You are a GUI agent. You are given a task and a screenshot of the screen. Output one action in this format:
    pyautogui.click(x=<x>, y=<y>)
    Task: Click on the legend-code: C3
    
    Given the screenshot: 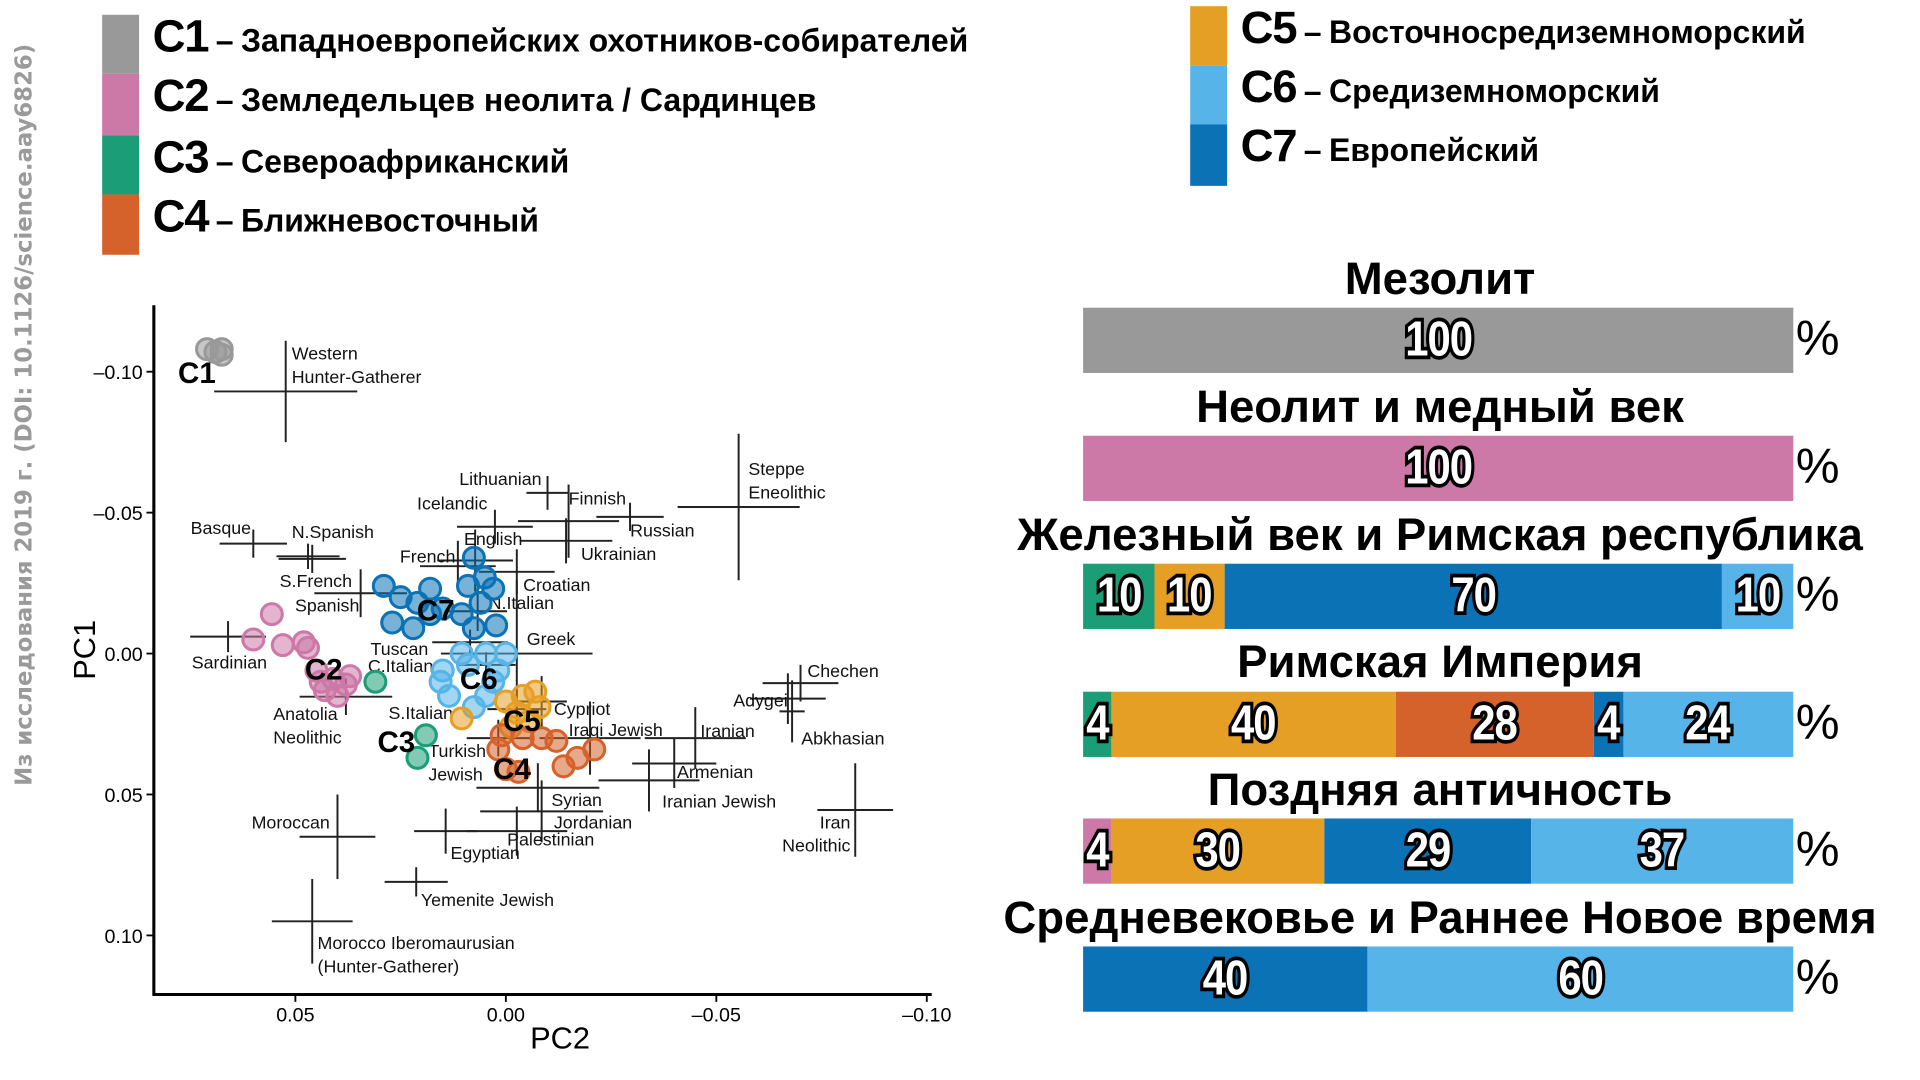 What is the action you would take?
    pyautogui.click(x=181, y=157)
    